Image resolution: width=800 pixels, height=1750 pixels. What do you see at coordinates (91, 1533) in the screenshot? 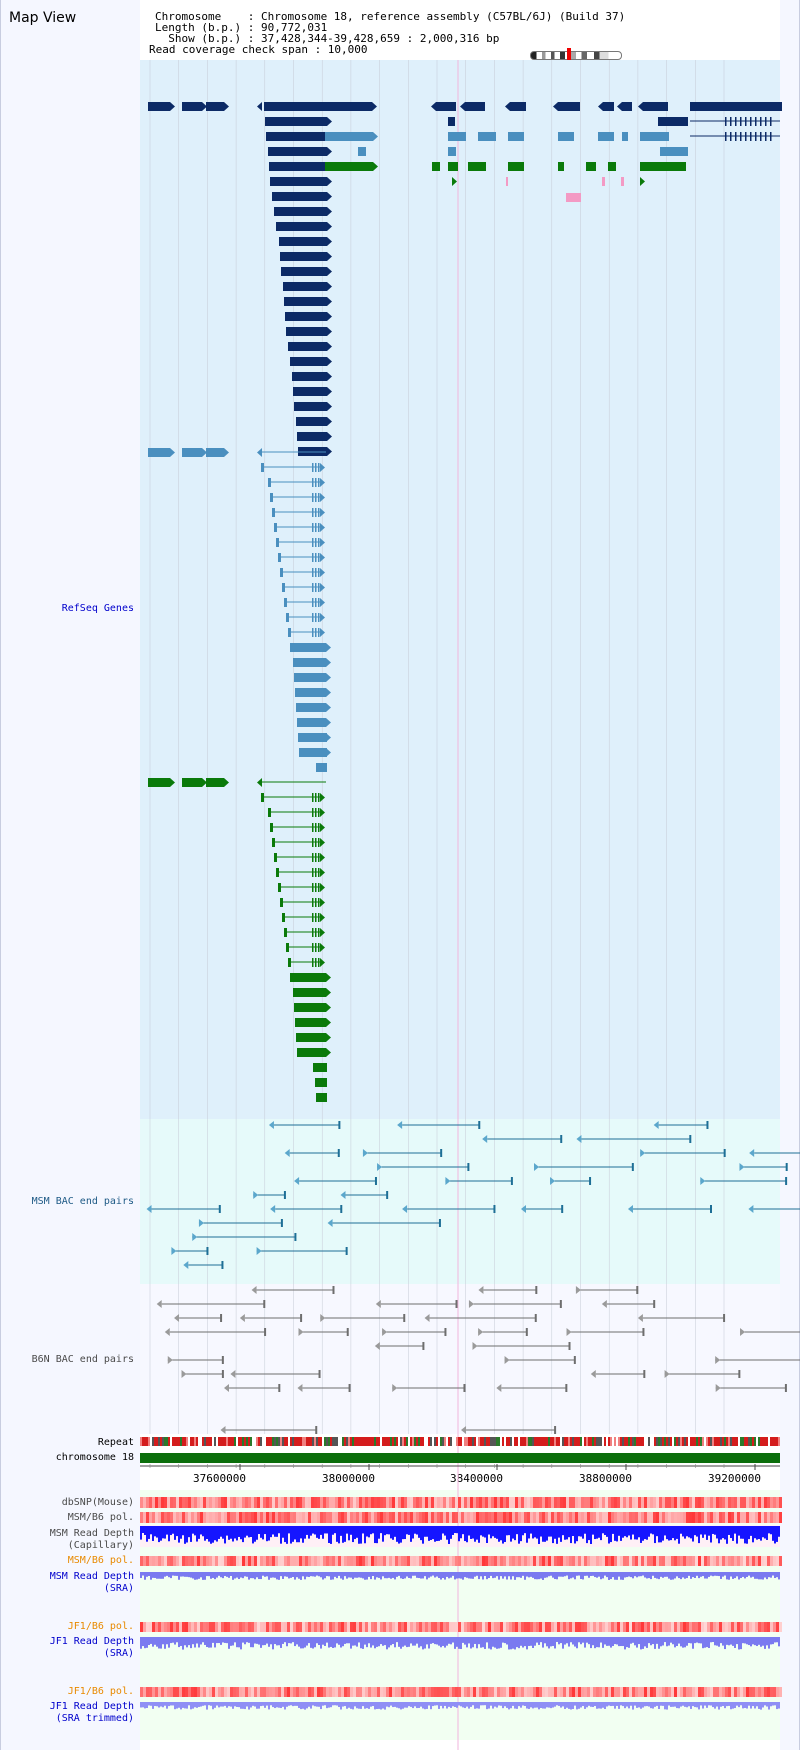
I see `msm-depth-capillary-label: MSM Read Depth` at bounding box center [91, 1533].